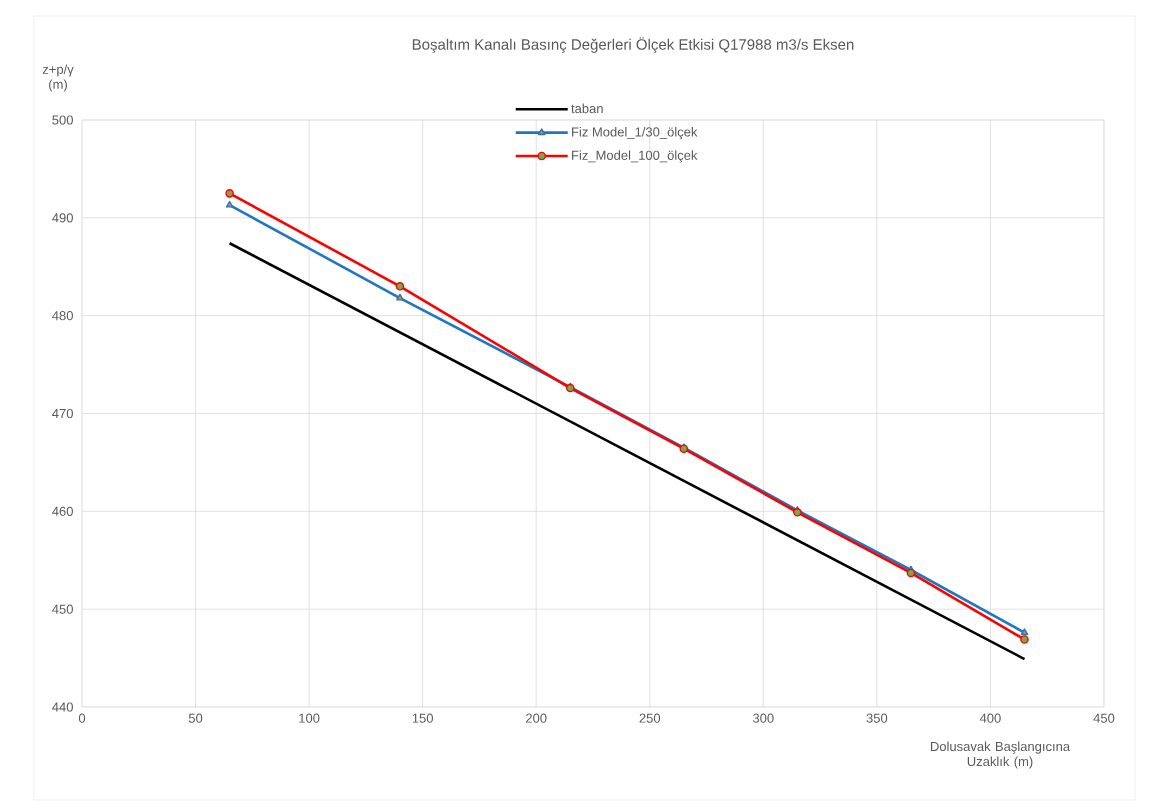 The height and width of the screenshot is (812, 1153). I want to click on legend-label: taban, so click(587, 108).